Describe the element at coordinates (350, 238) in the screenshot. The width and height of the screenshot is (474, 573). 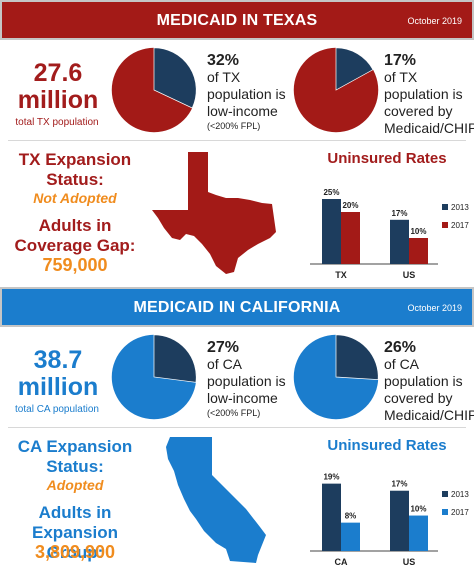
I see `bar-tx-2017` at that location.